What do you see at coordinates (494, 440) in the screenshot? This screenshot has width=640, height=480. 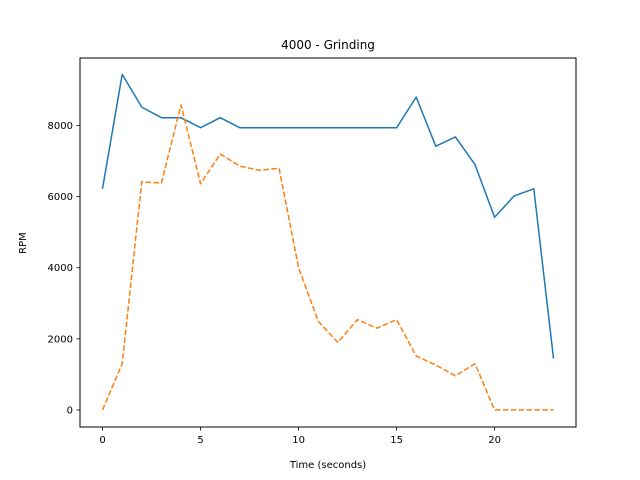 I see `x-tick-label: 20` at bounding box center [494, 440].